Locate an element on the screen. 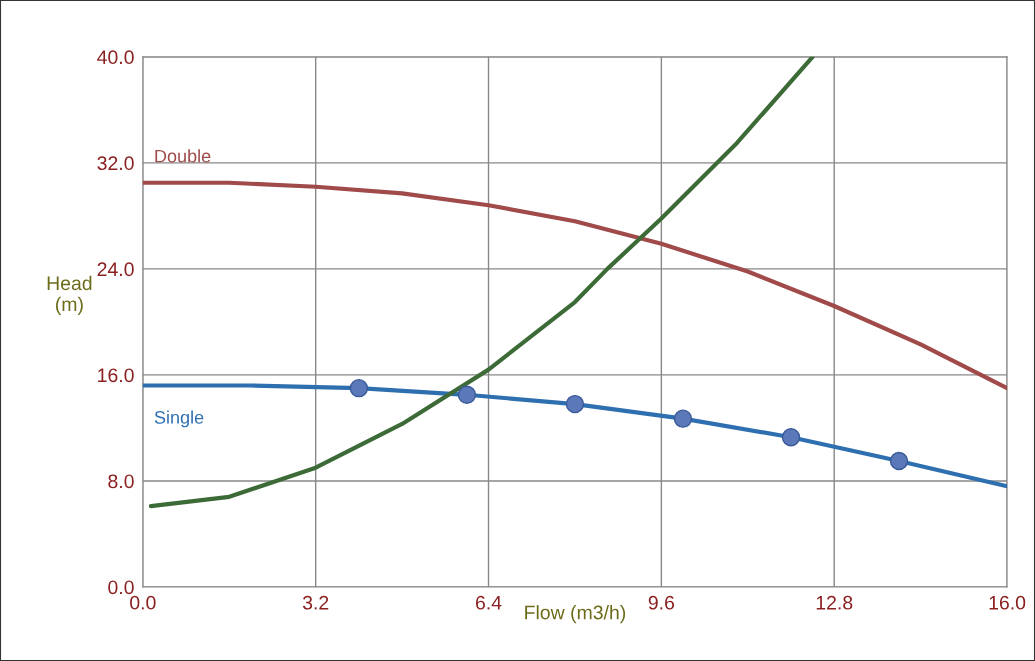  y-axis-title: Head (m) is located at coordinates (69, 295).